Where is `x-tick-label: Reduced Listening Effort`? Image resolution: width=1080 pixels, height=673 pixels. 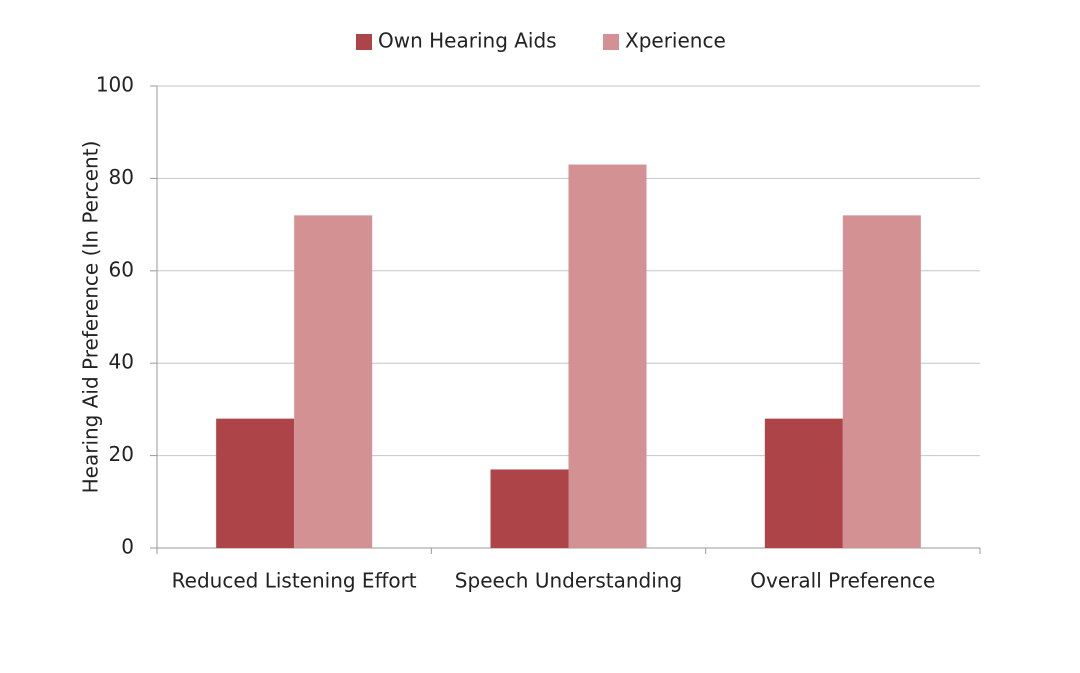 x-tick-label: Reduced Listening Effort is located at coordinates (294, 581).